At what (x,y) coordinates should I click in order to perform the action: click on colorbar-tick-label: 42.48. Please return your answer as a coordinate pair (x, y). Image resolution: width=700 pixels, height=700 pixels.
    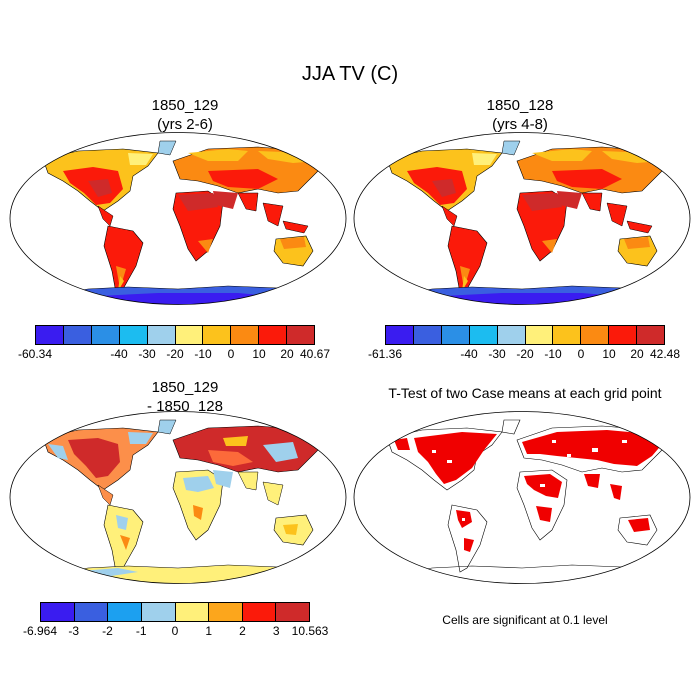
    Looking at the image, I should click on (665, 354).